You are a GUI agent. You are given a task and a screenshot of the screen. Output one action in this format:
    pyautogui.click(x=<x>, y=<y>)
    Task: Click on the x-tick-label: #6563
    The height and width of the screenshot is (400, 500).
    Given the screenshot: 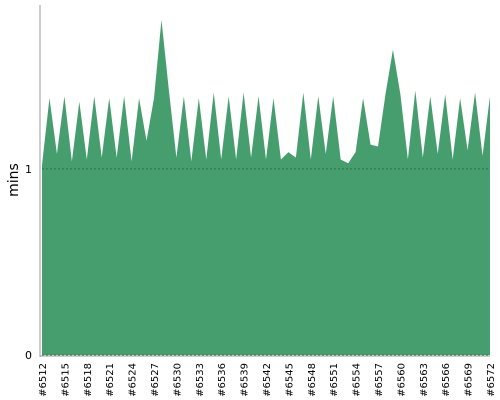 What is the action you would take?
    pyautogui.click(x=424, y=380)
    